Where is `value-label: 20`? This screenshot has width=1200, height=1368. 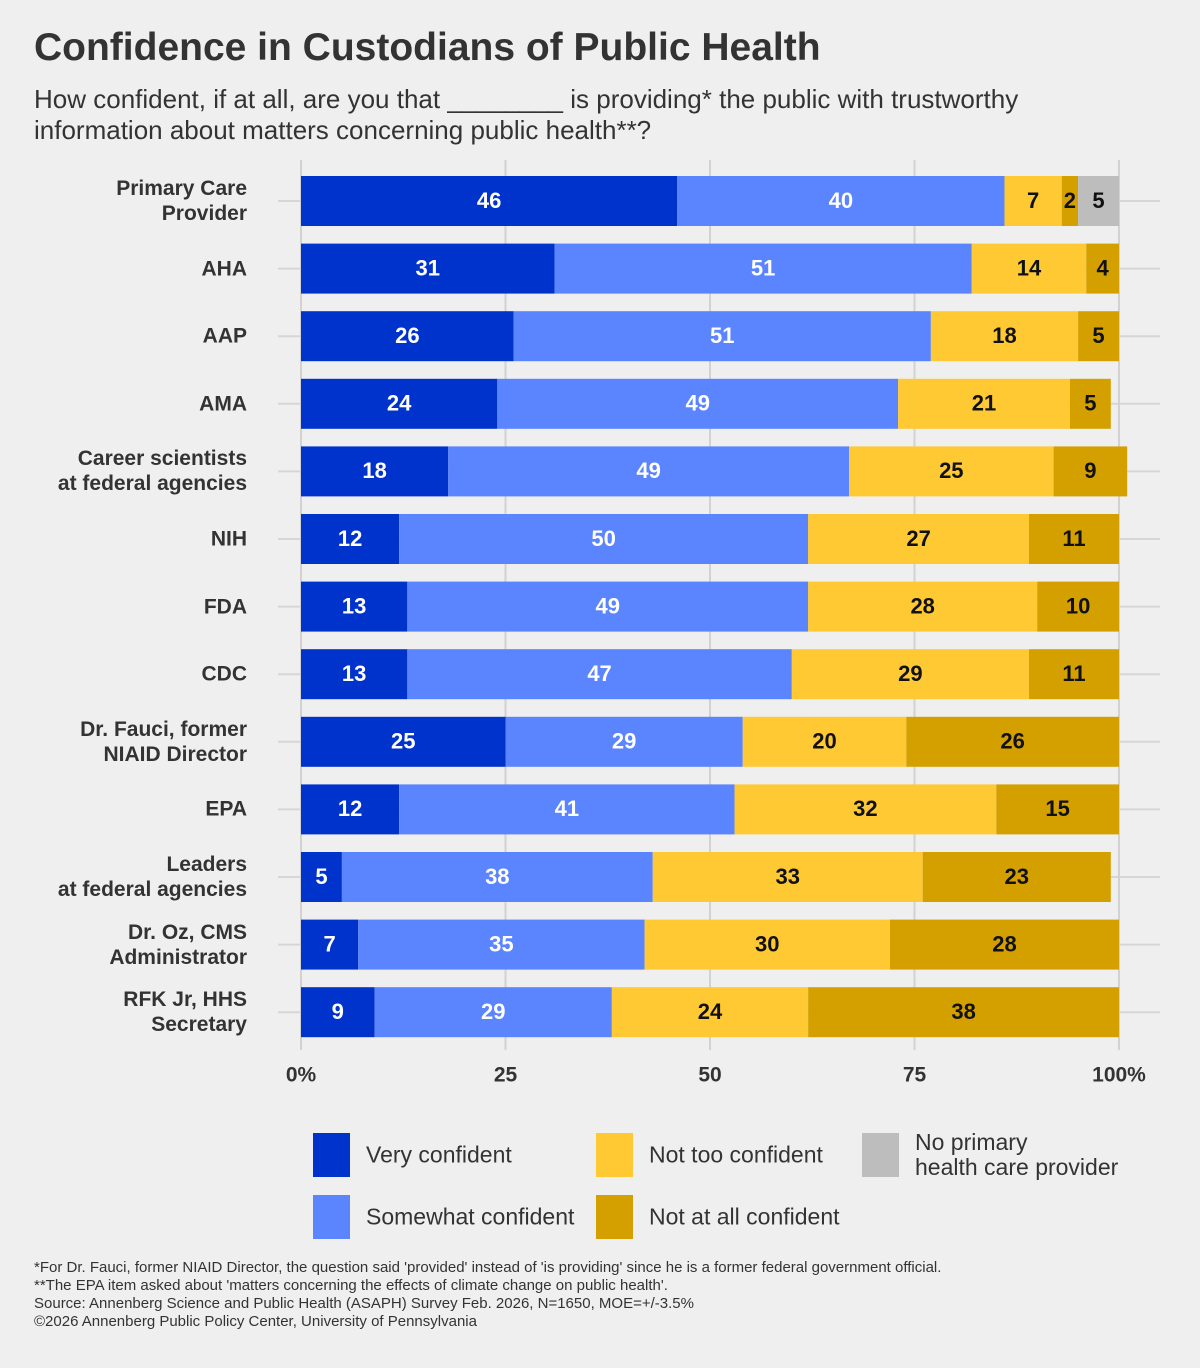 value-label: 20 is located at coordinates (824, 741).